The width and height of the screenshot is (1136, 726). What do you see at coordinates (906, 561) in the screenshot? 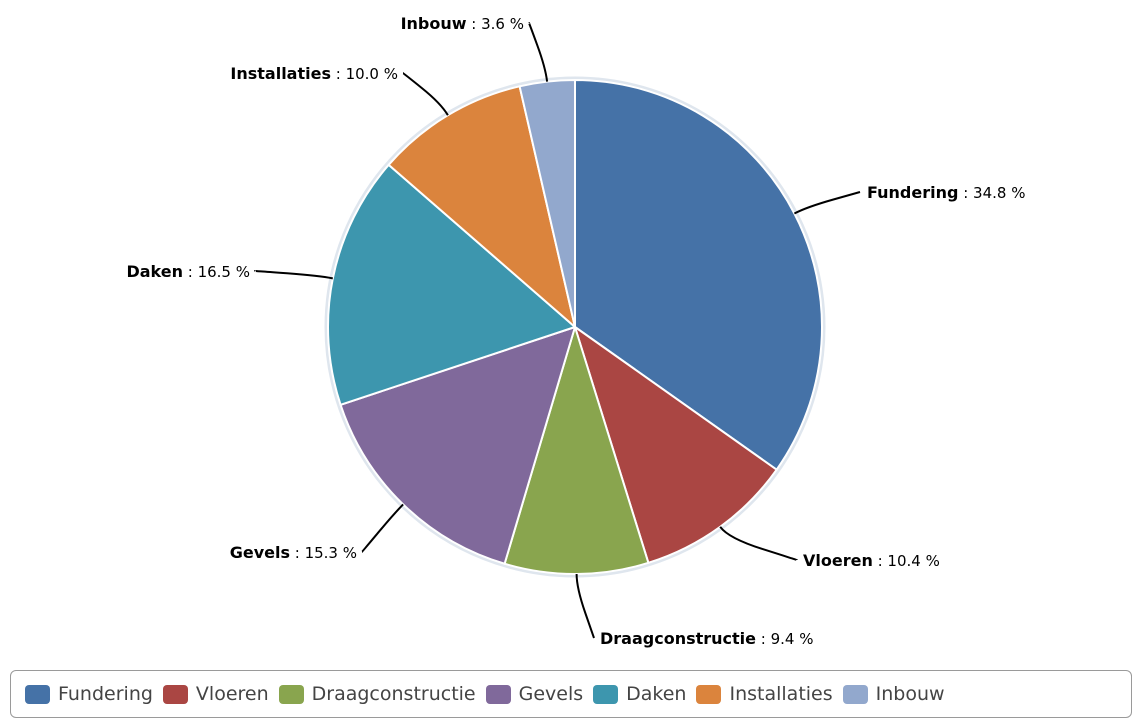
I see `data-label-value: : 10.4 %` at bounding box center [906, 561].